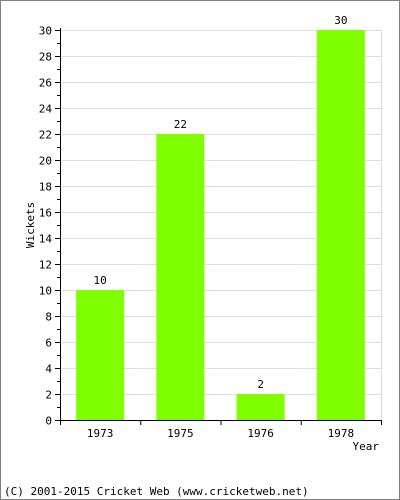  I want to click on y-tick-label: 20, so click(45, 161).